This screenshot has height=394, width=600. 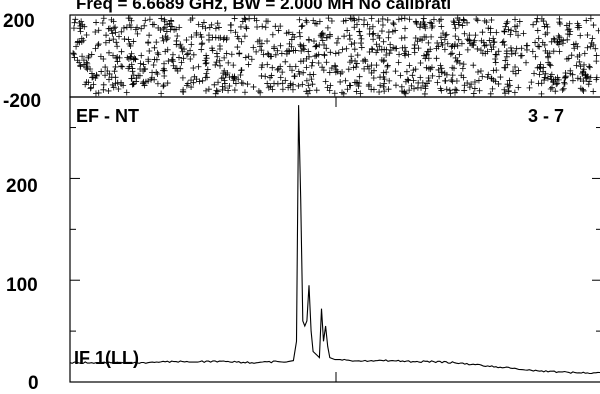 What do you see at coordinates (22, 285) in the screenshot?
I see `amp-y-tick-label-100: 100` at bounding box center [22, 285].